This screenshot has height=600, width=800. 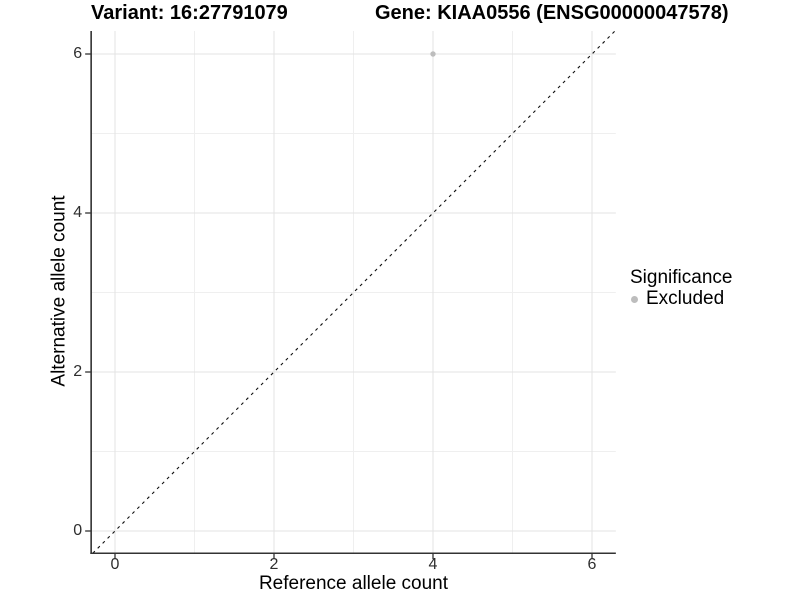 I want to click on legend-item-label: Excluded, so click(x=685, y=298).